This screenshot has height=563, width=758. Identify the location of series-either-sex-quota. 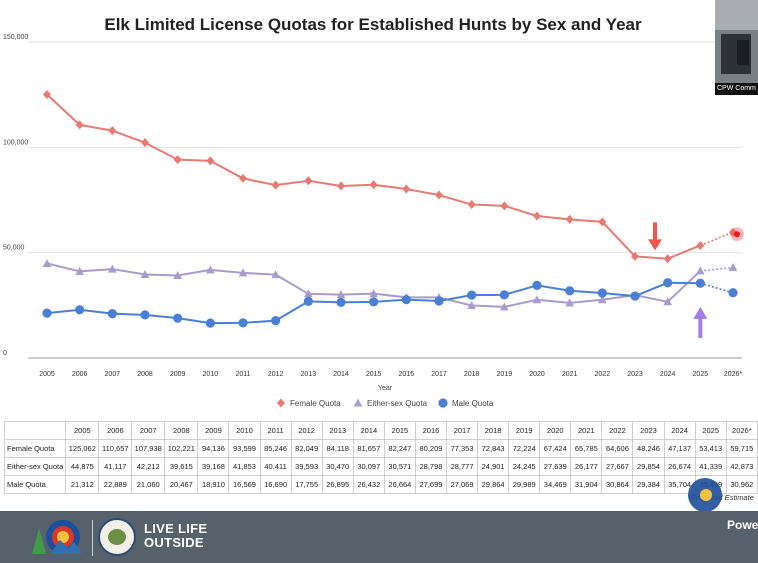
(390, 284).